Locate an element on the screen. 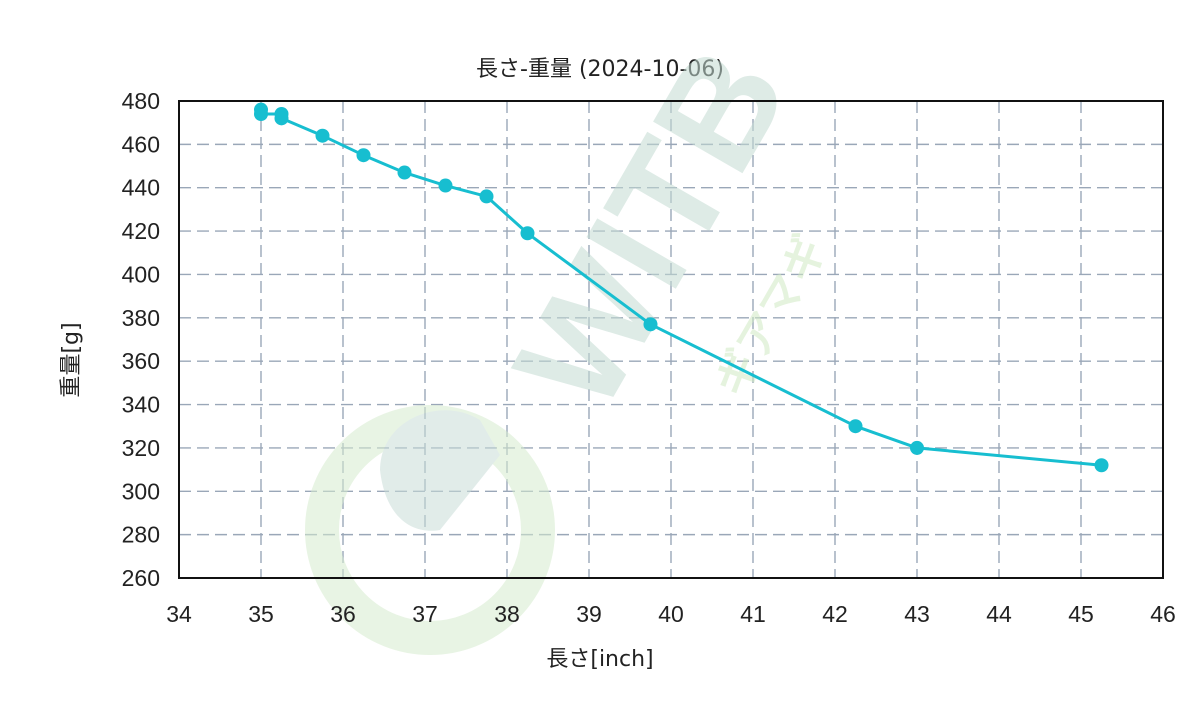 The height and width of the screenshot is (725, 1200). y-tick-label: 400 is located at coordinates (141, 274).